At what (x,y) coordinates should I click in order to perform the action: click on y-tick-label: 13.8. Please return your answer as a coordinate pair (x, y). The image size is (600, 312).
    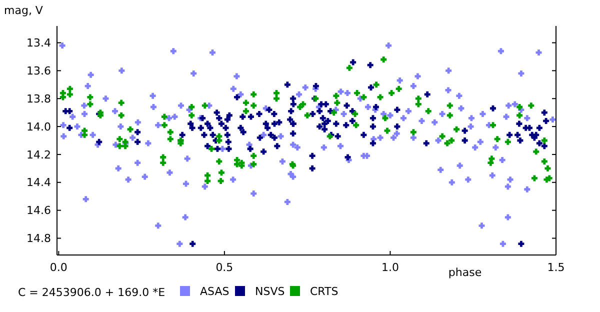
    Looking at the image, I should click on (38, 99).